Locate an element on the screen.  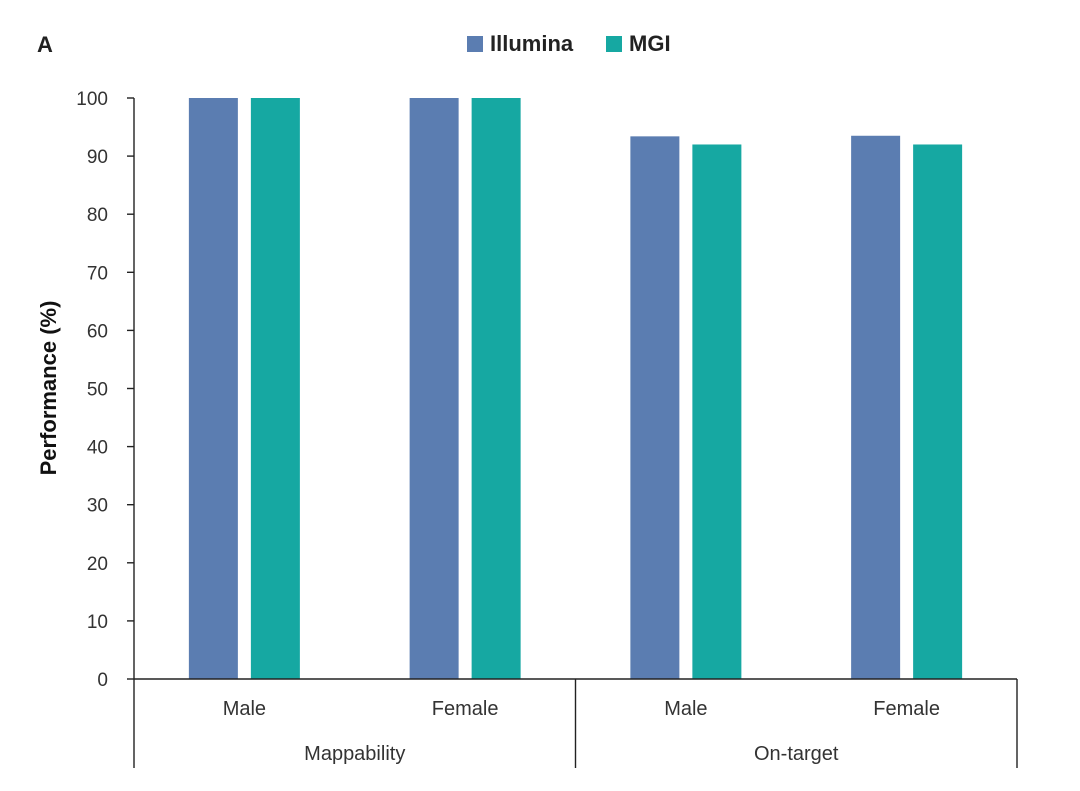
y-axis-label: Performance (%) is located at coordinates (48, 388).